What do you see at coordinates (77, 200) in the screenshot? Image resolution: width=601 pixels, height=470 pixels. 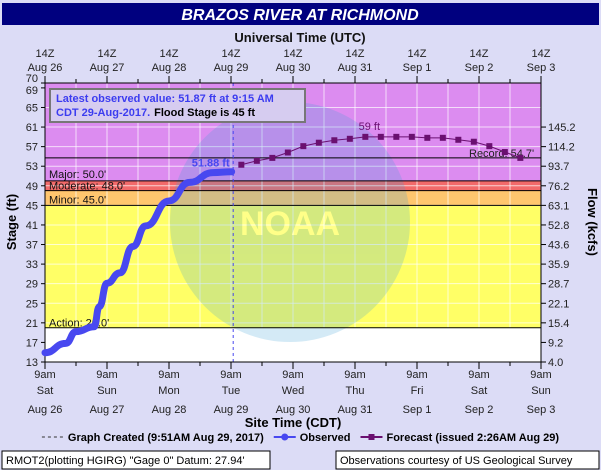 I see `threshold-label: Minor: 45.0'` at bounding box center [77, 200].